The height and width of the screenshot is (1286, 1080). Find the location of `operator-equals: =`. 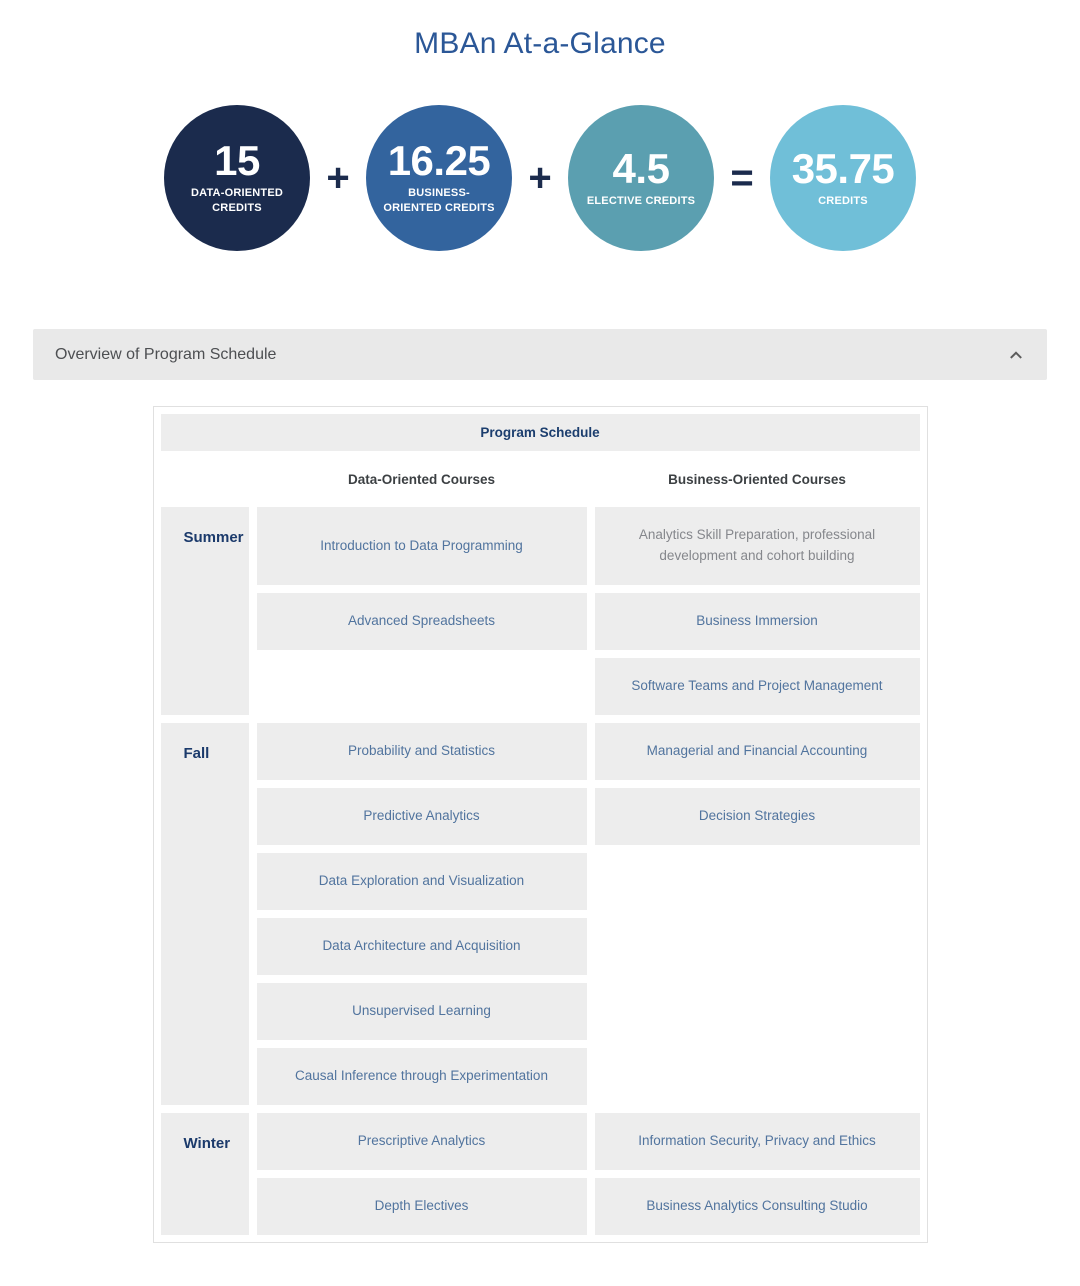

operator-equals: = is located at coordinates (742, 178).